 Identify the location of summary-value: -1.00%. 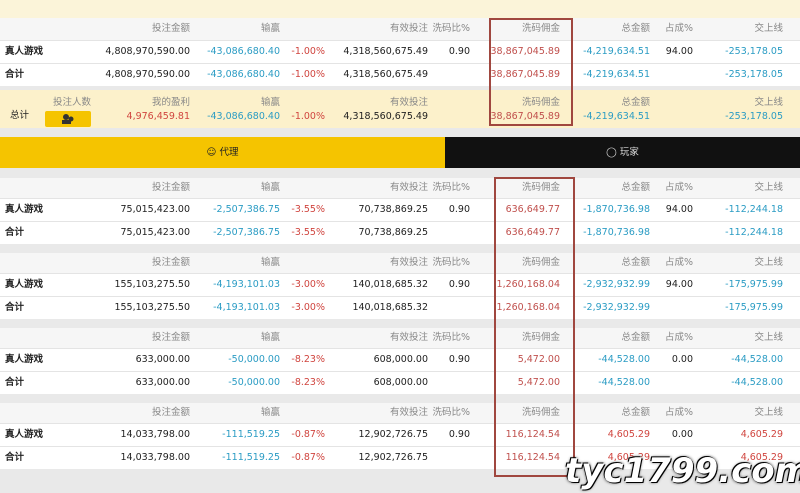
(308, 116).